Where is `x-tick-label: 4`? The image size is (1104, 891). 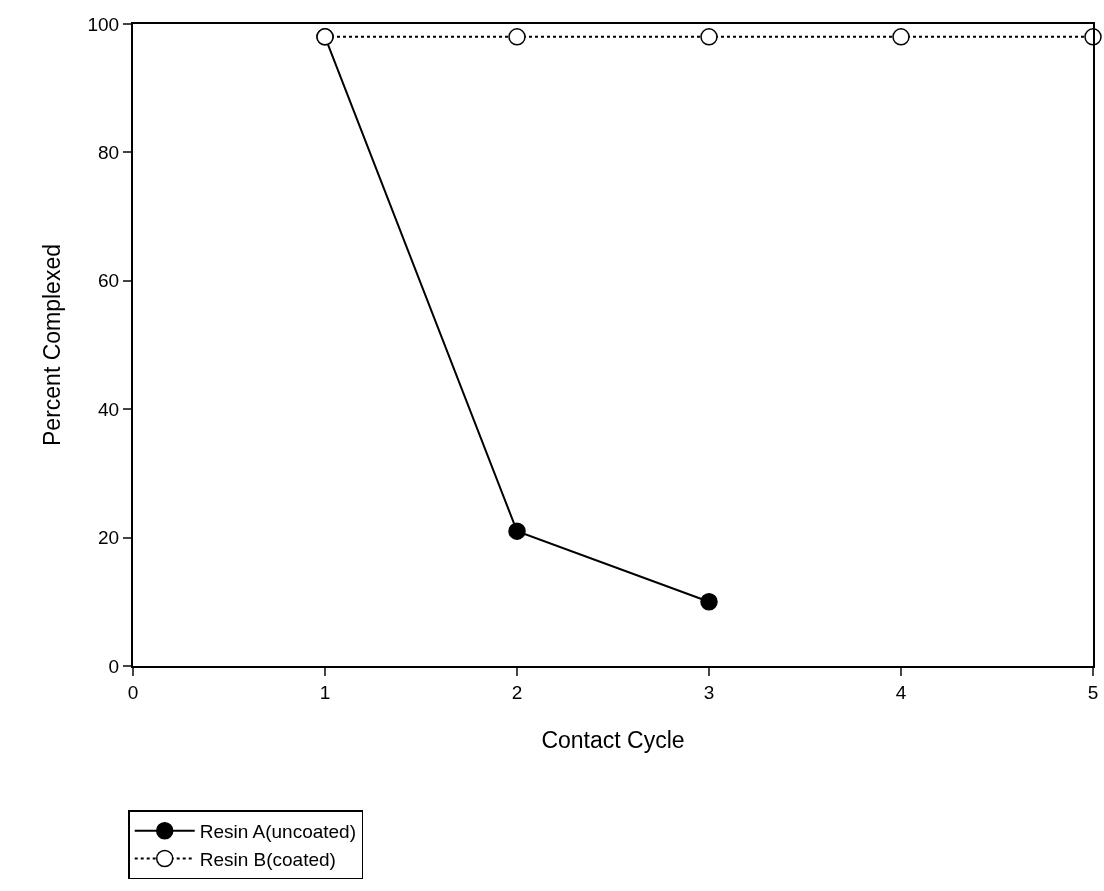 x-tick-label: 4 is located at coordinates (901, 692).